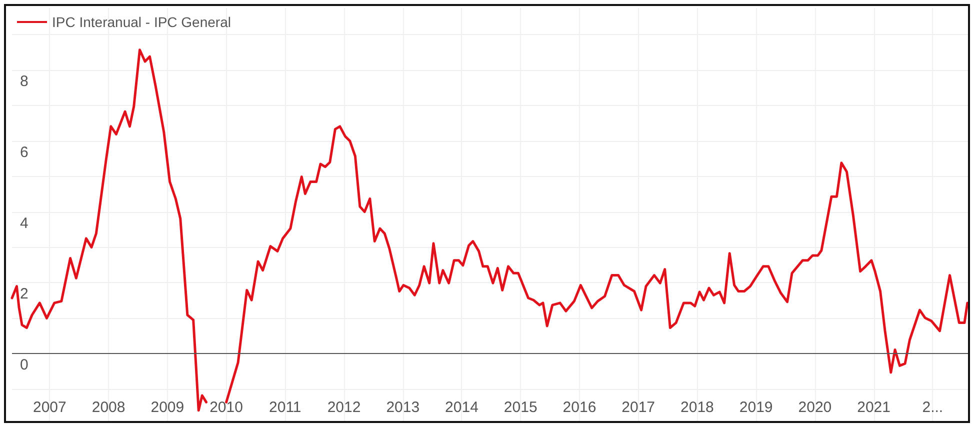 Image resolution: width=977 pixels, height=429 pixels. I want to click on x-tick-label: 2011, so click(285, 407).